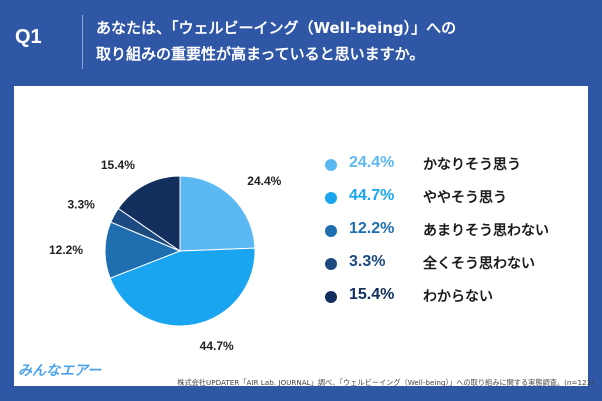 The width and height of the screenshot is (602, 401). I want to click on question-line-2: 取り組みの重要性が高まっていると思いますか。, so click(260, 54).